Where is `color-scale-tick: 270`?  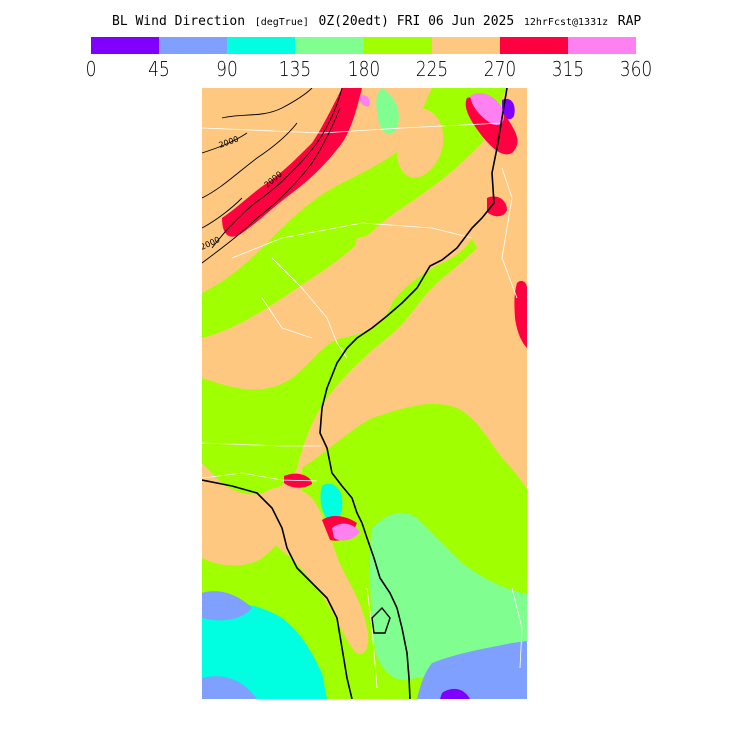 color-scale-tick: 270 is located at coordinates (499, 69).